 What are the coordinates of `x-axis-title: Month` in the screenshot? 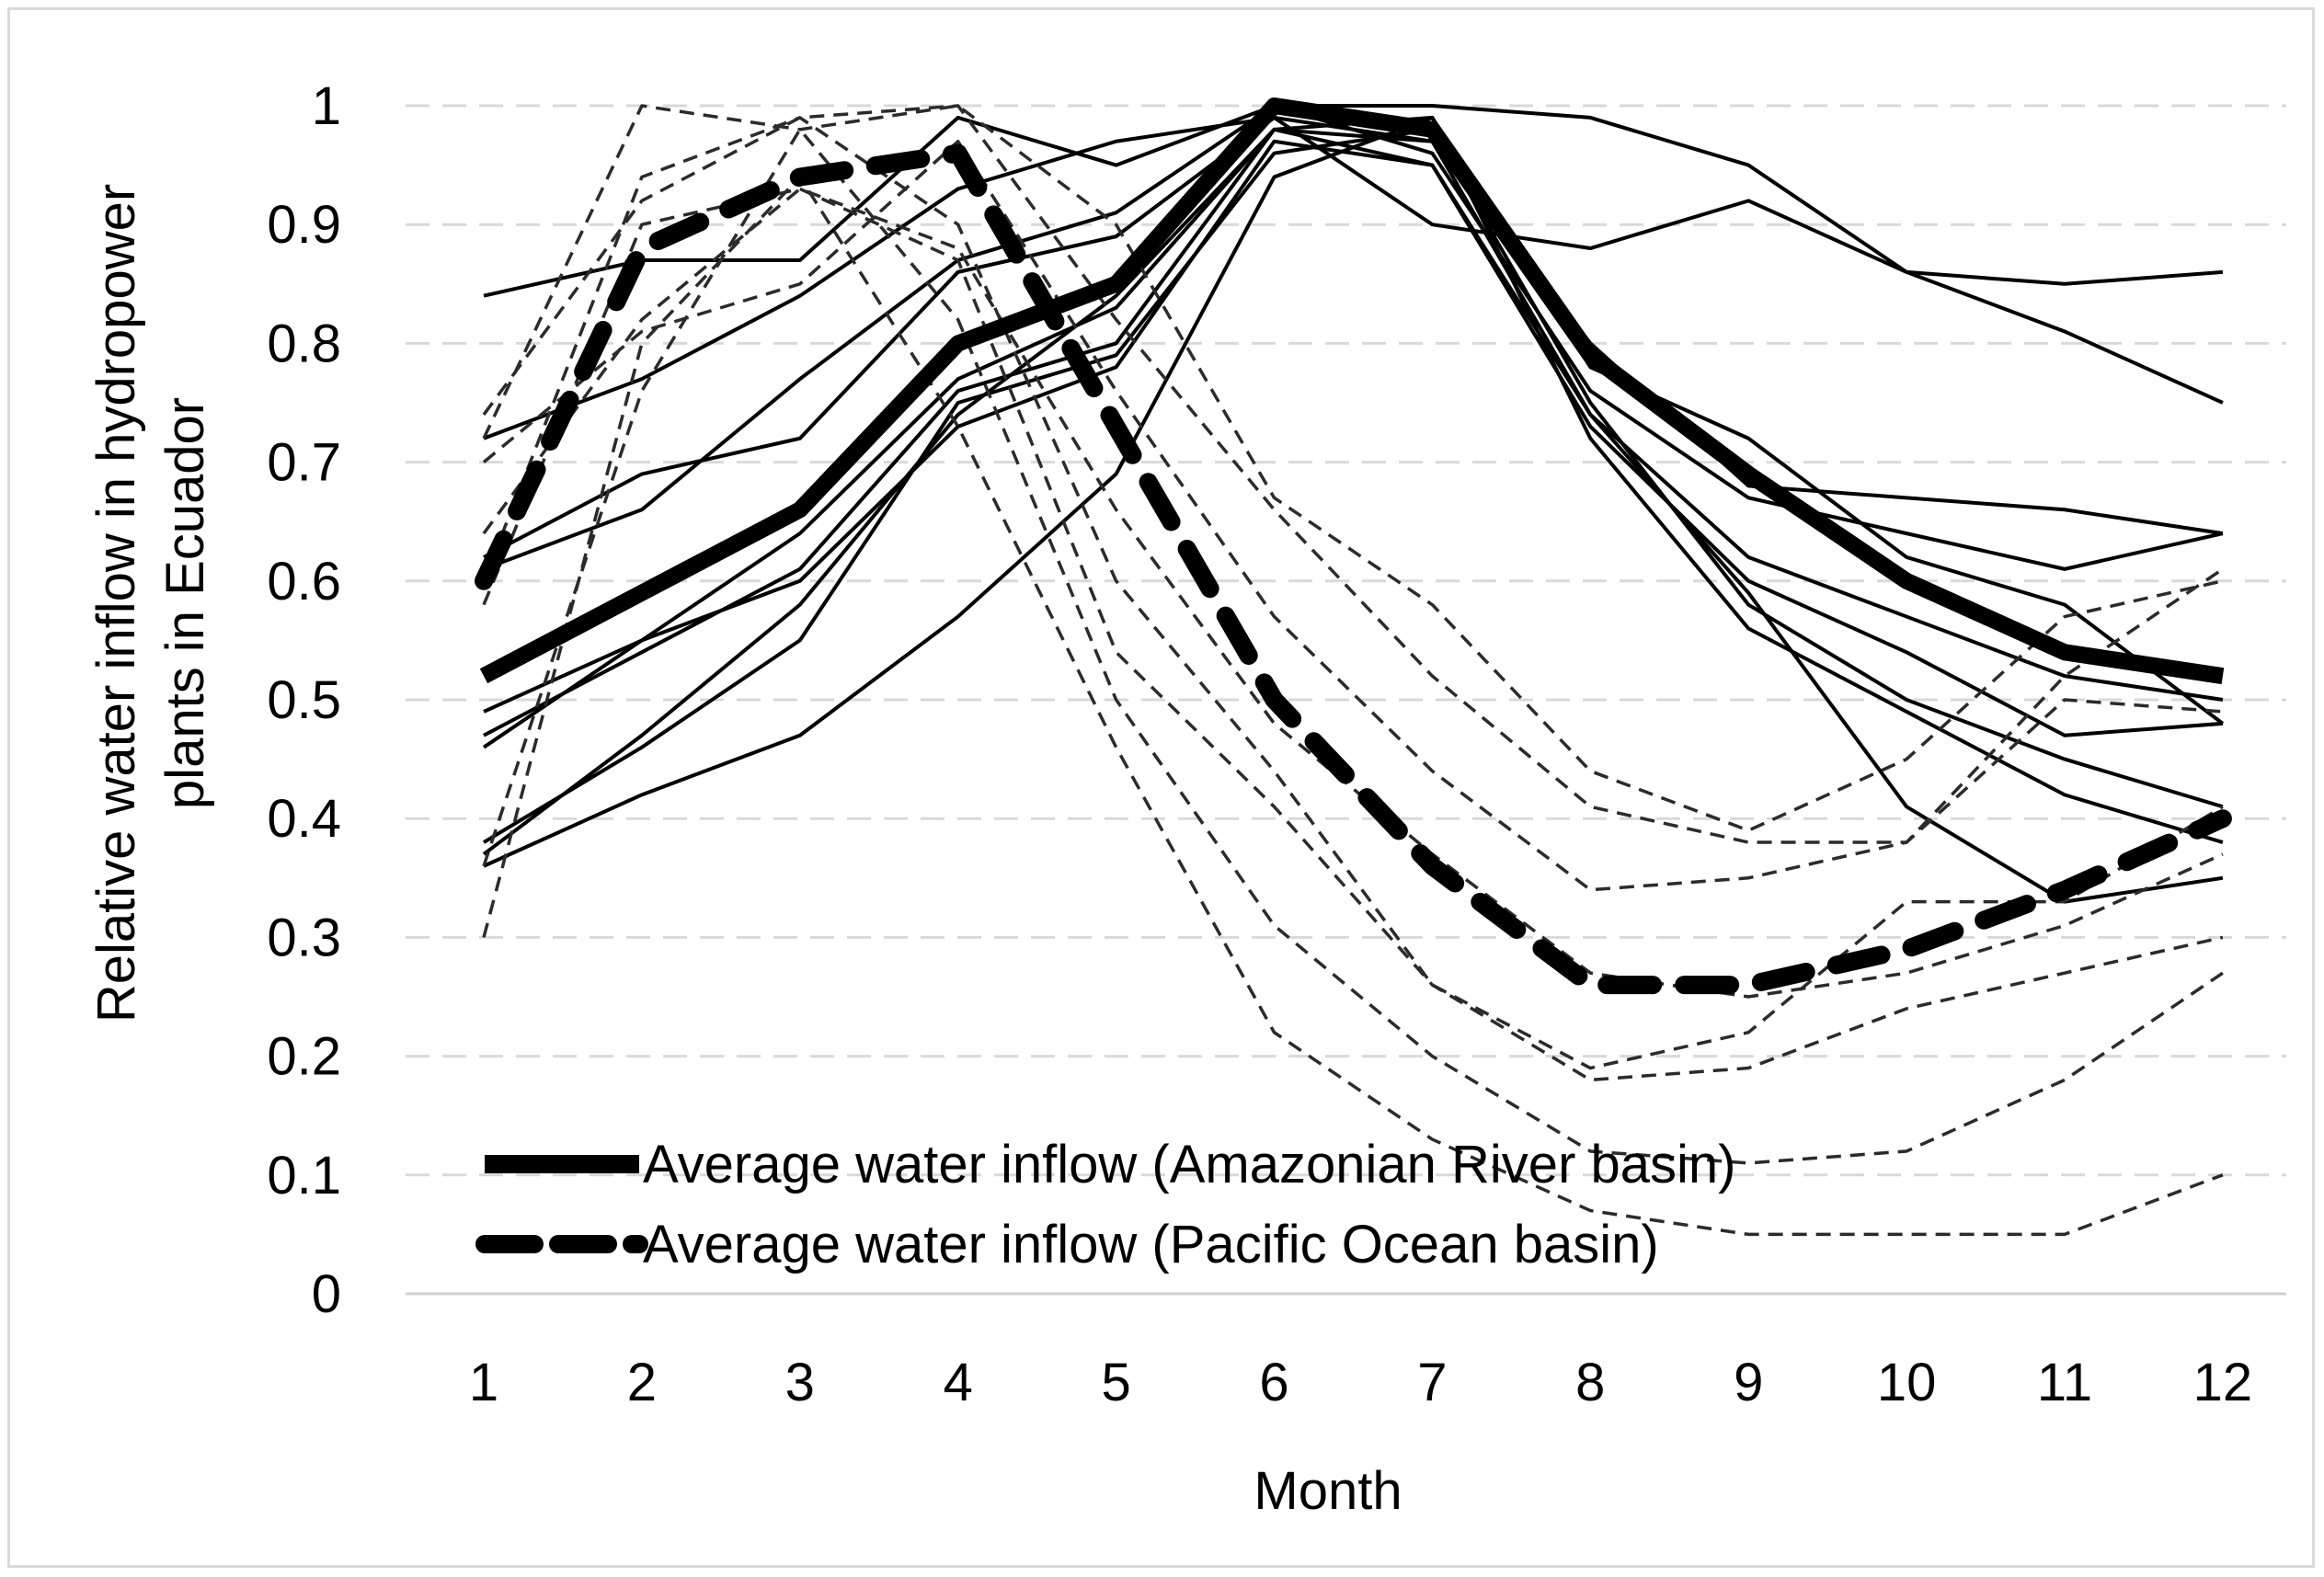 It's located at (1328, 1491).